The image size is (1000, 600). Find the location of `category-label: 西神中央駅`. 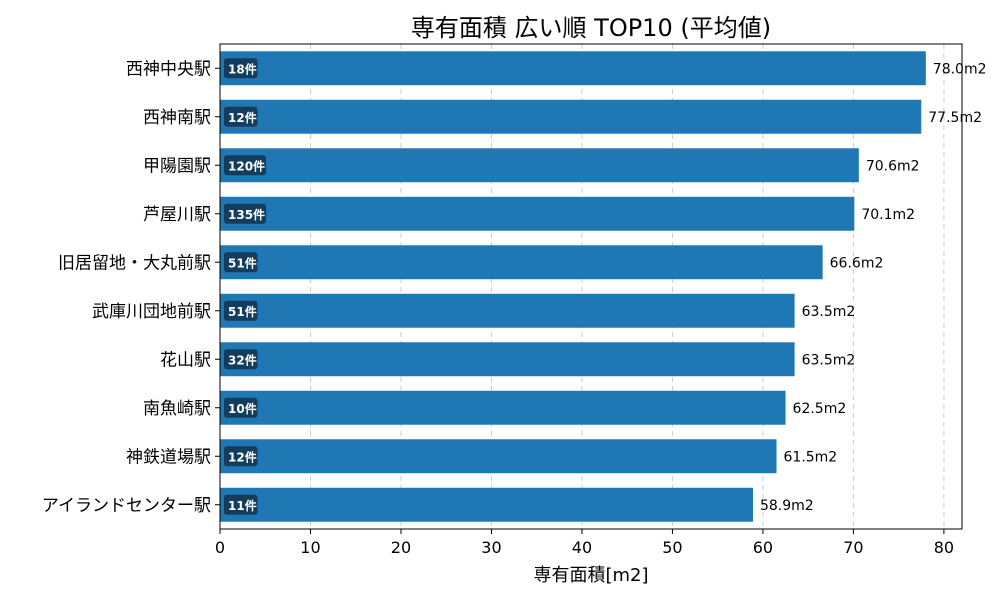

category-label: 西神中央駅 is located at coordinates (168, 69).